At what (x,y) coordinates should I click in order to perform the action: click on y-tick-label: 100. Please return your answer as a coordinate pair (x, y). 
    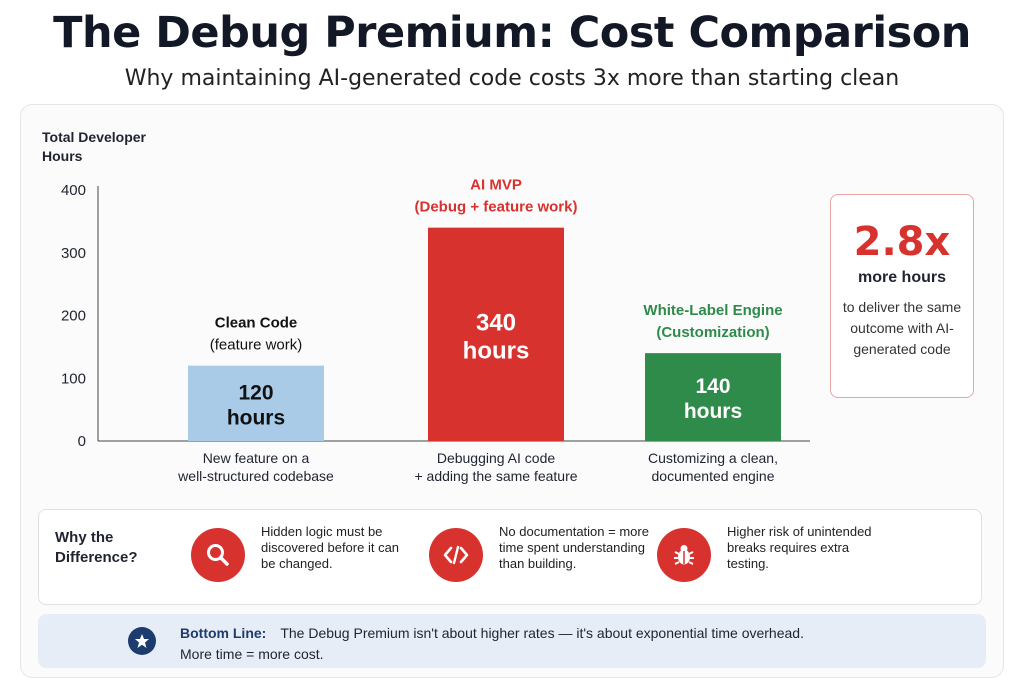
    Looking at the image, I should click on (73, 378).